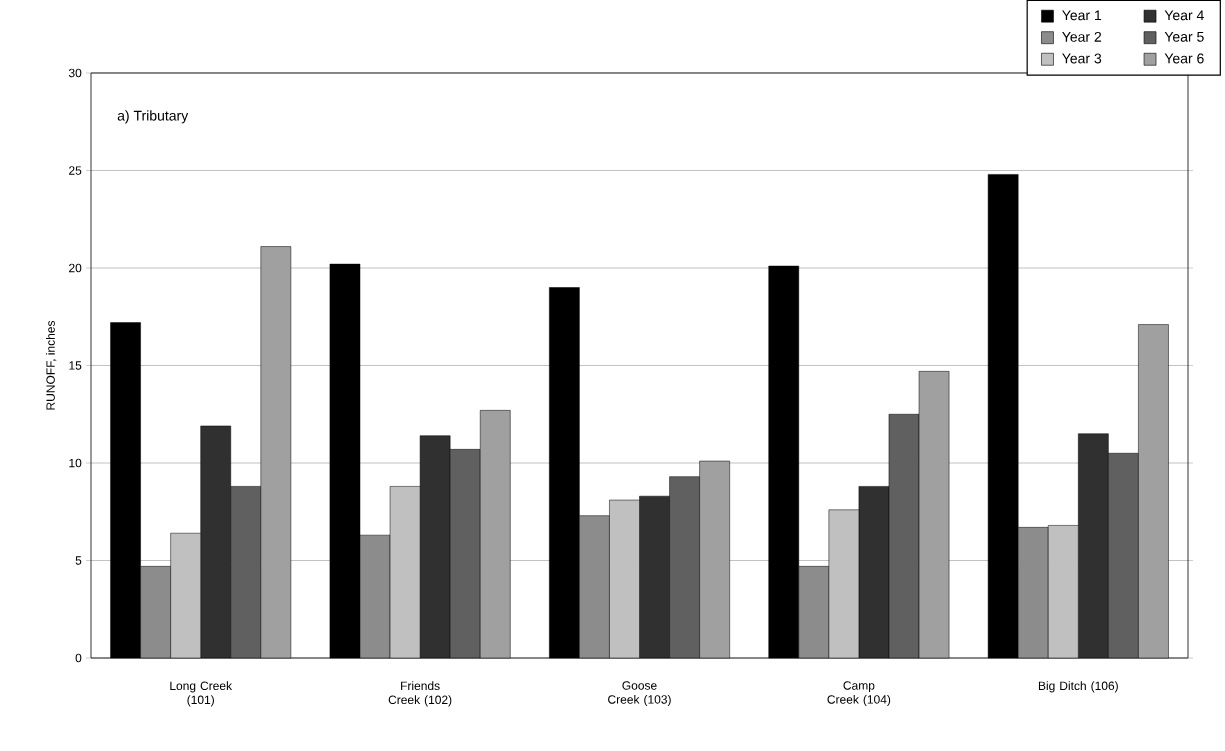  I want to click on y-tick-label: 15, so click(75, 365).